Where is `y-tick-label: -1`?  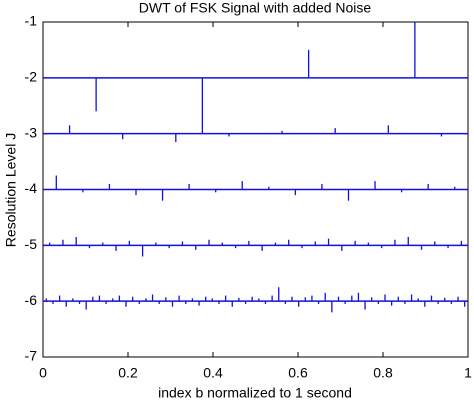 y-tick-label: -1 is located at coordinates (31, 21).